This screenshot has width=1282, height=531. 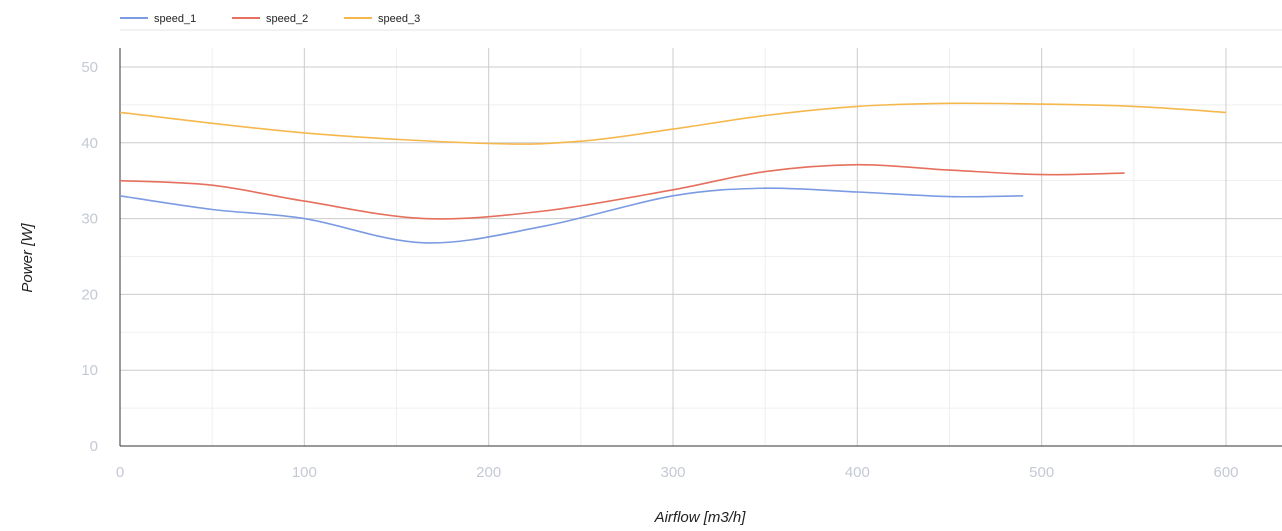 What do you see at coordinates (89, 294) in the screenshot?
I see `y-tick-label: 20` at bounding box center [89, 294].